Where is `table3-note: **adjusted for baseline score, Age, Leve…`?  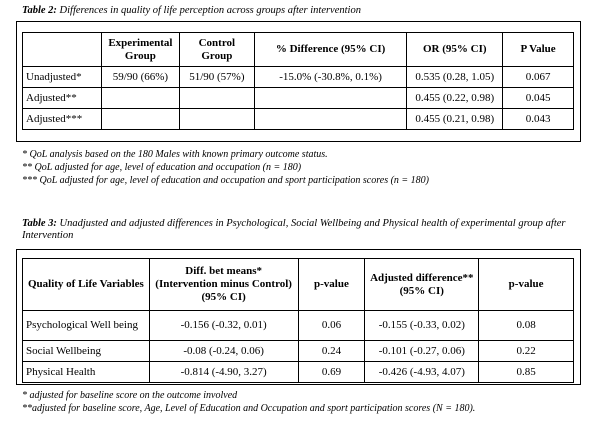 table3-note: **adjusted for baseline score, Age, Leve… is located at coordinates (249, 408).